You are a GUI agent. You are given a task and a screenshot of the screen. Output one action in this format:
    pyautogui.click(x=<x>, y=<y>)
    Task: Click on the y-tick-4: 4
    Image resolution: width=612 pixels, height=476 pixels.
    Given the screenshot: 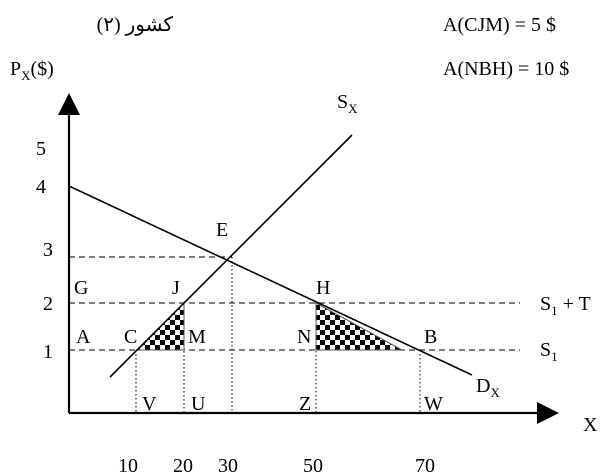 What is the action you would take?
    pyautogui.click(x=41, y=187)
    